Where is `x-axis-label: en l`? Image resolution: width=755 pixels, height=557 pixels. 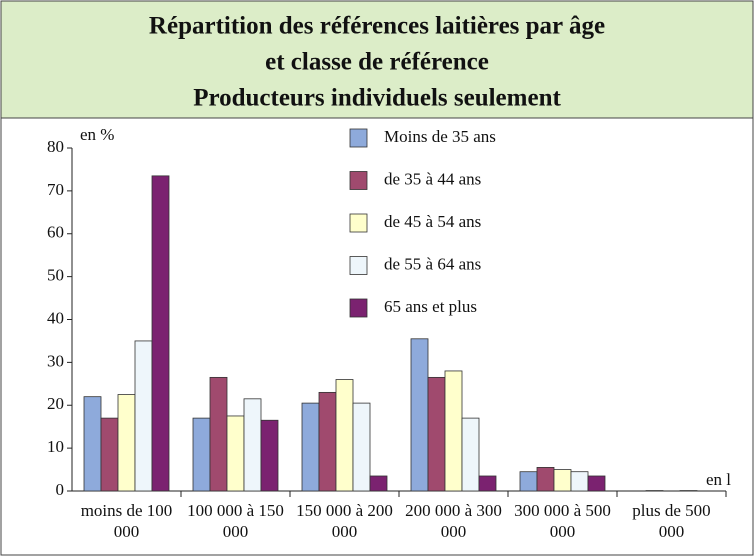 x-axis-label: en l is located at coordinates (718, 479).